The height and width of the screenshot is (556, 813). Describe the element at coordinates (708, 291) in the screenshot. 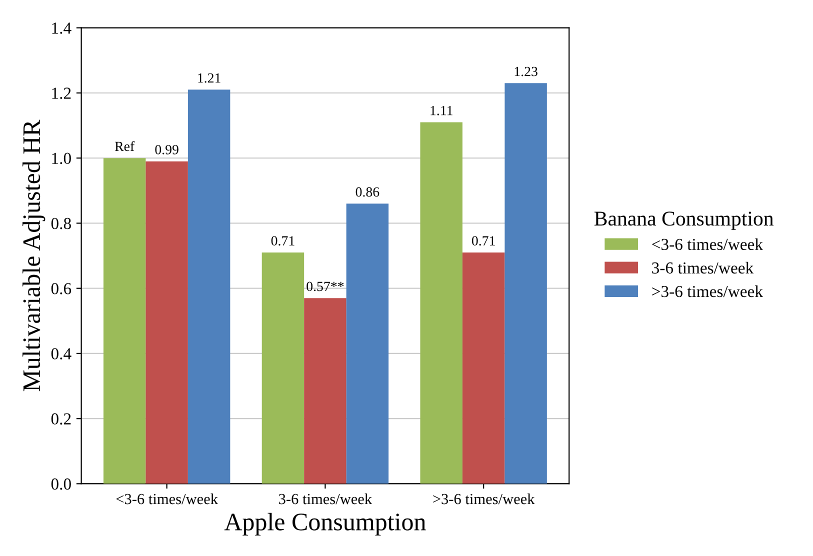

I see `legend-label: >3-6 times/week` at that location.